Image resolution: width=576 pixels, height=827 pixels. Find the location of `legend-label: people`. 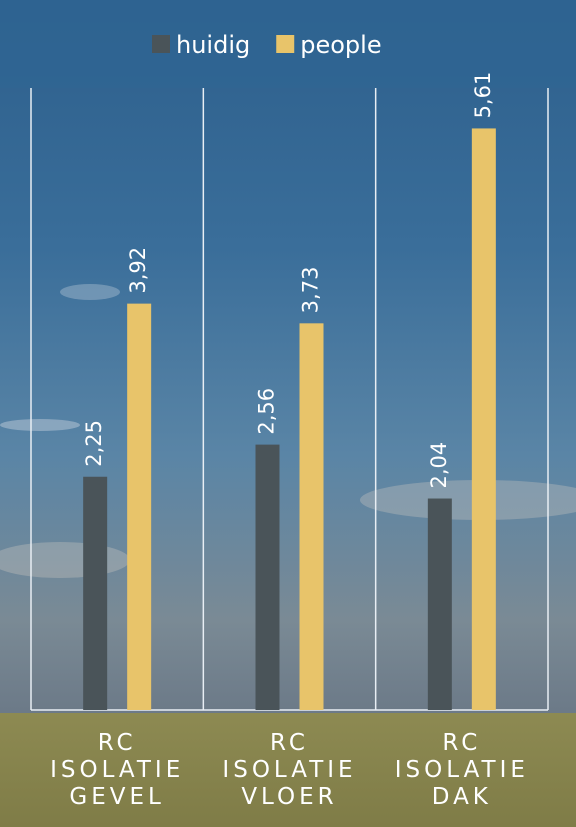

legend-label: people is located at coordinates (340, 45).